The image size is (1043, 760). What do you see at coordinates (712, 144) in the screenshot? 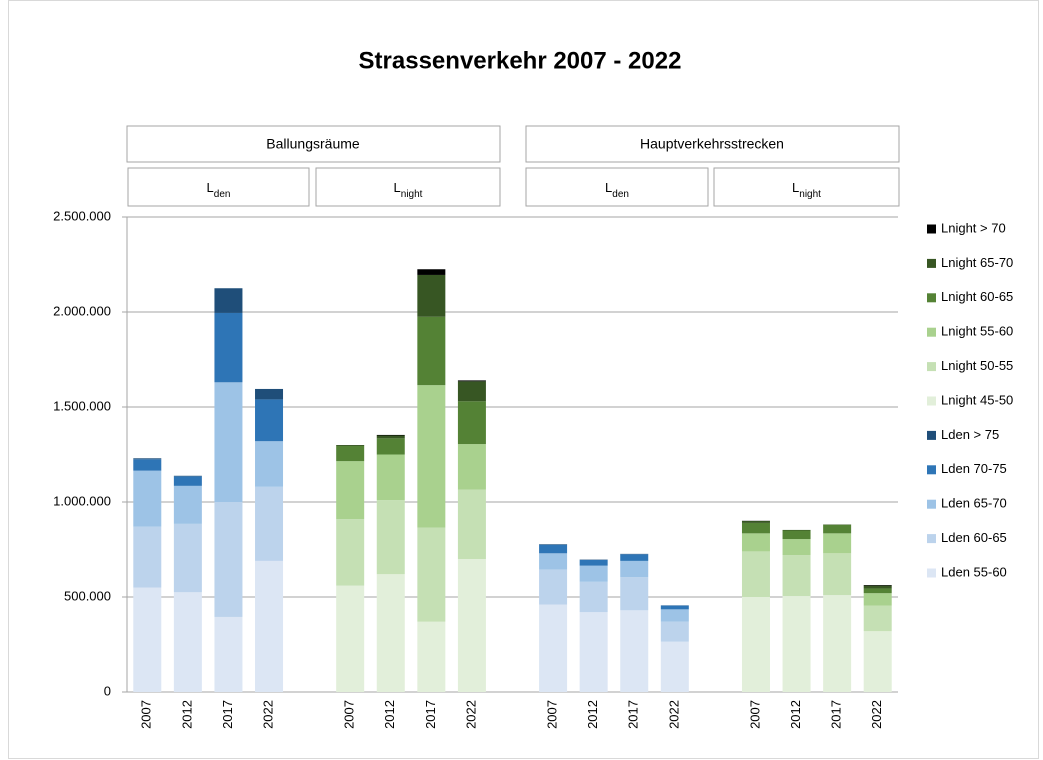
I see `group-box` at bounding box center [712, 144].